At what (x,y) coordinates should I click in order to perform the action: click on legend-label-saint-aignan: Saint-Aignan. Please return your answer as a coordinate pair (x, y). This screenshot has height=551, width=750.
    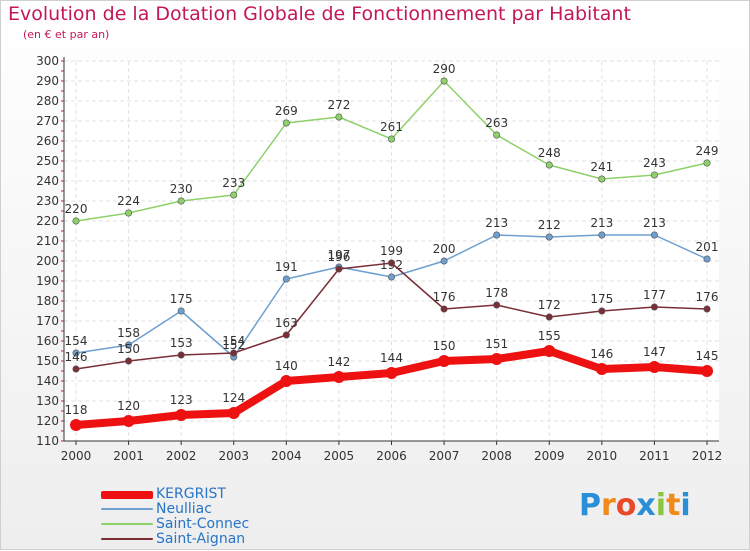
    Looking at the image, I should click on (201, 539).